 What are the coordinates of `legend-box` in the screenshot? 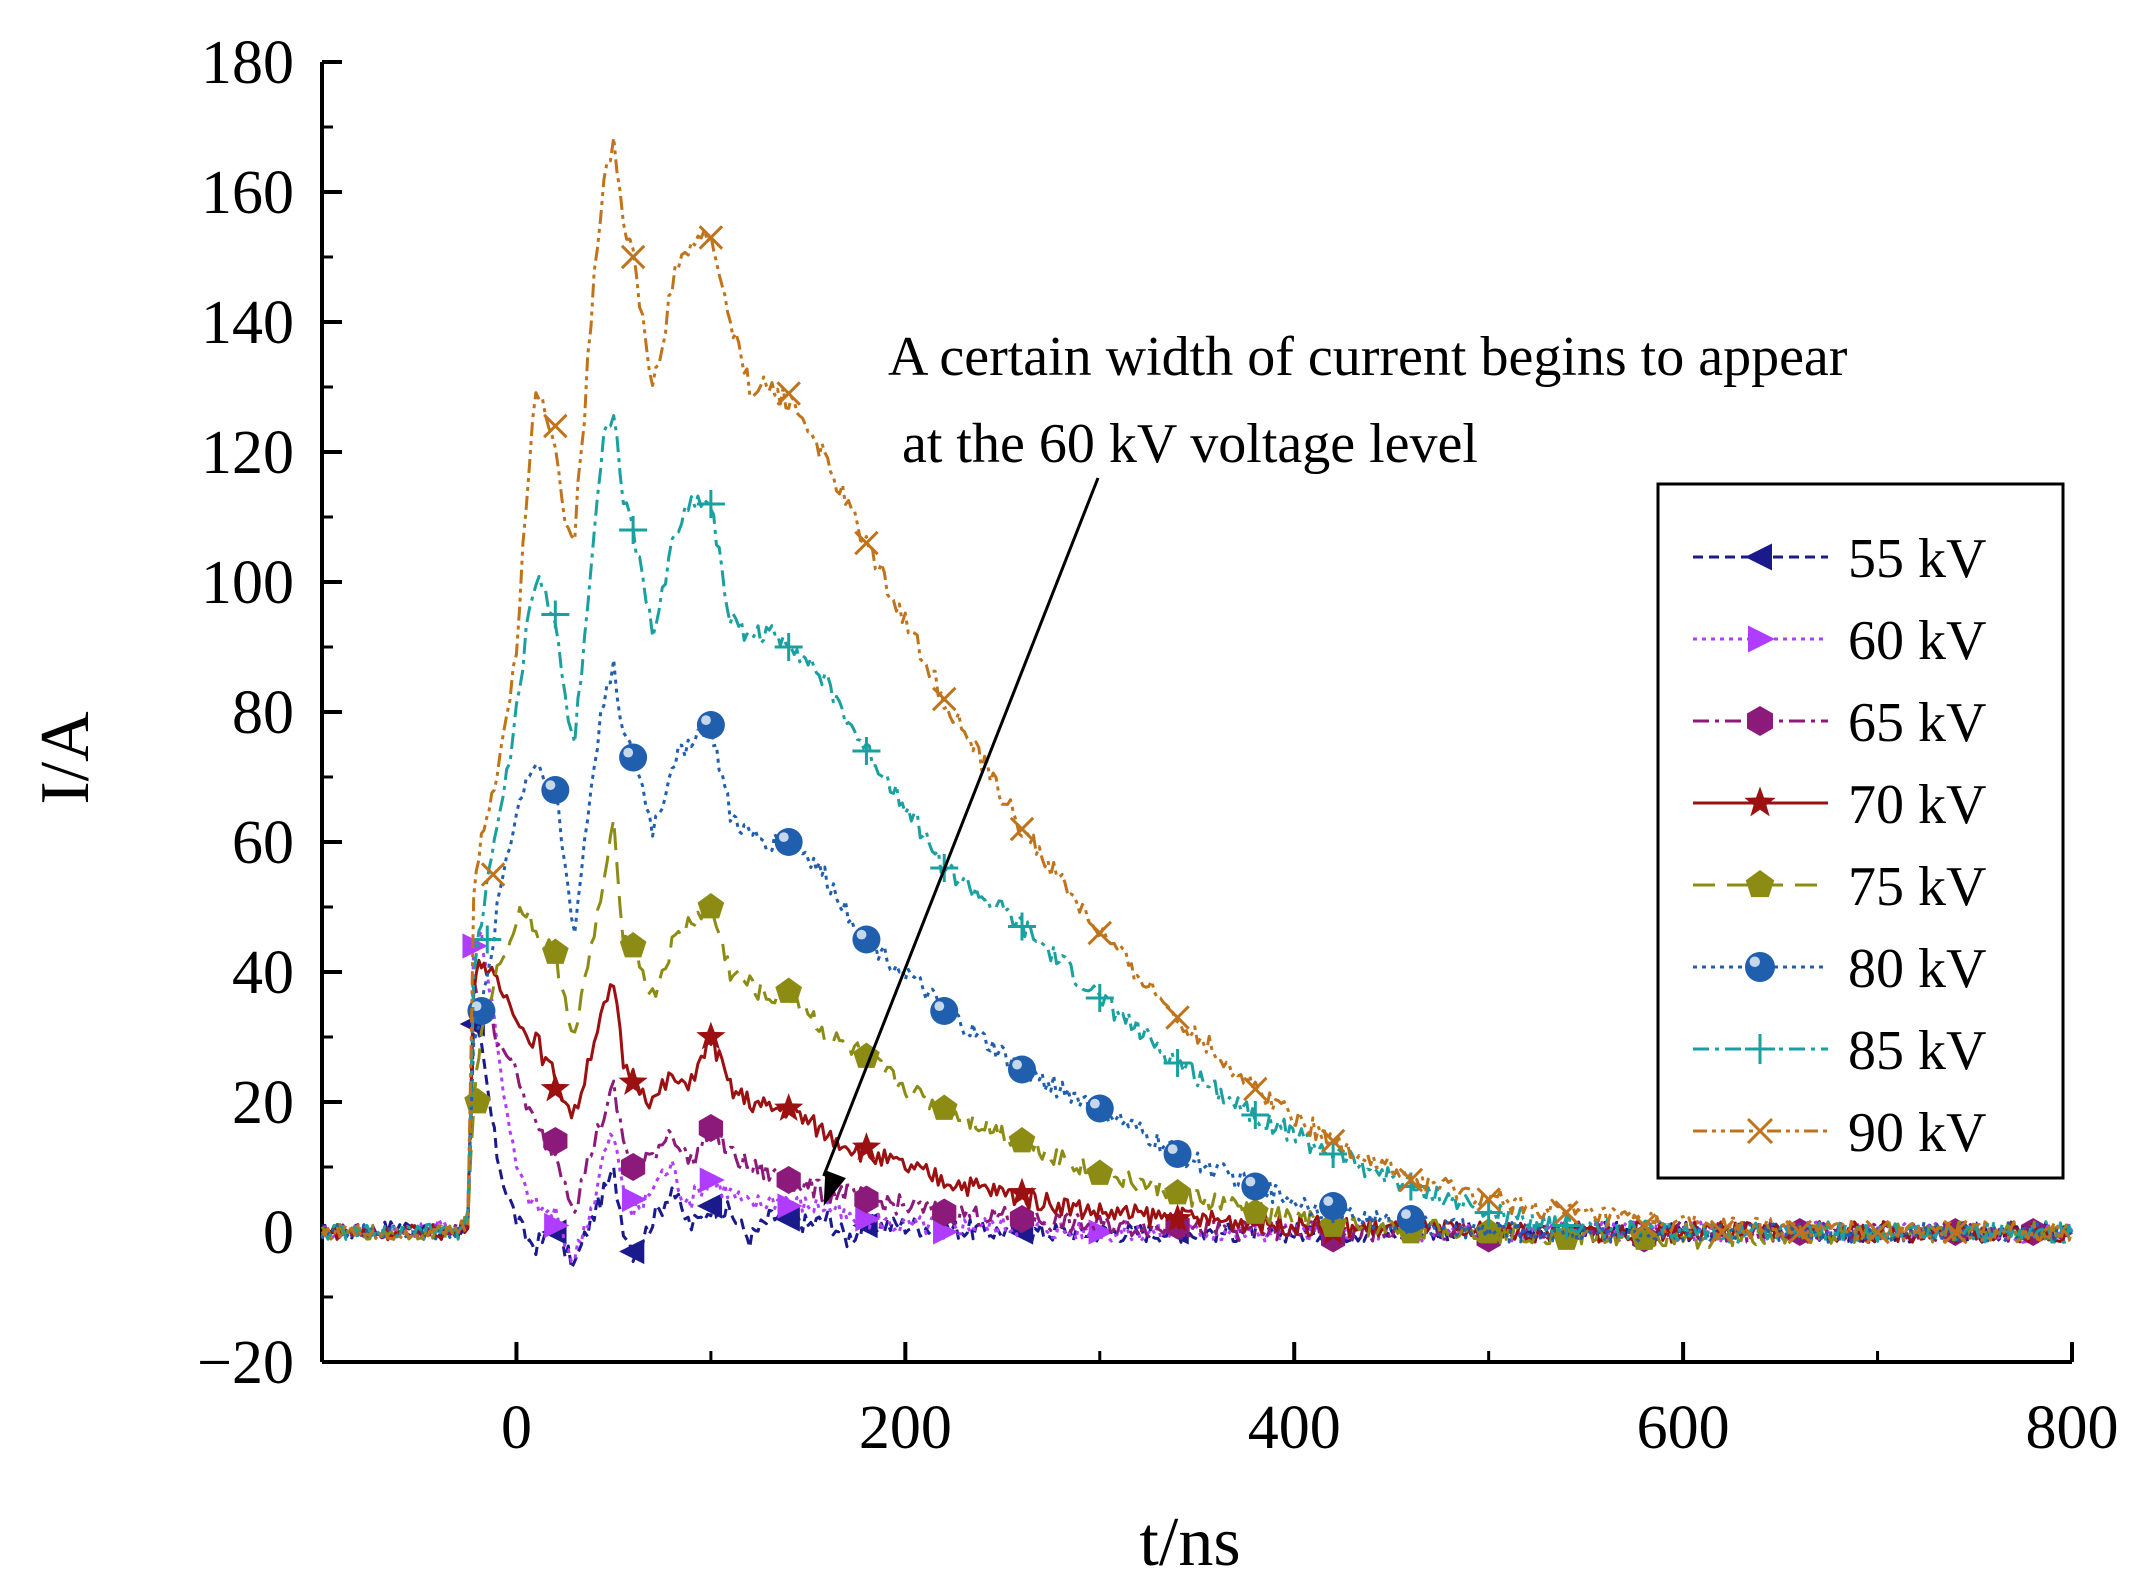 It's located at (1860, 831).